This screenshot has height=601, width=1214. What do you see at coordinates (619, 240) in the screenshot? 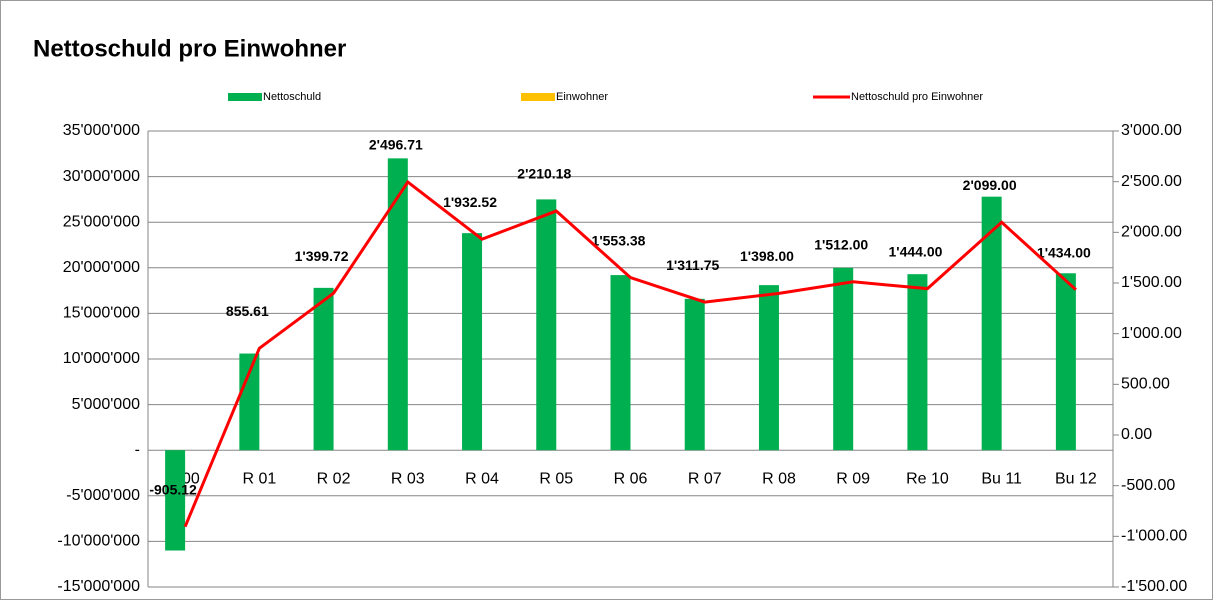
I see `data-label: 1'553.38` at bounding box center [619, 240].